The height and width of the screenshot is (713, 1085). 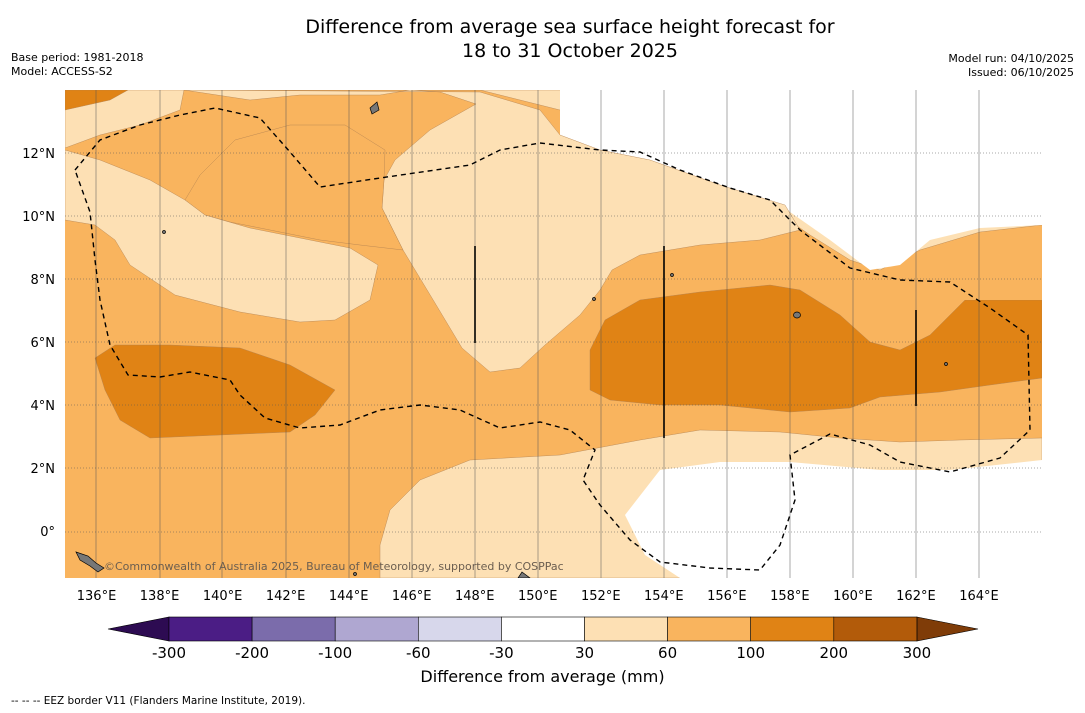 I want to click on anomaly-region-near-zero-north, so click(x=801, y=180).